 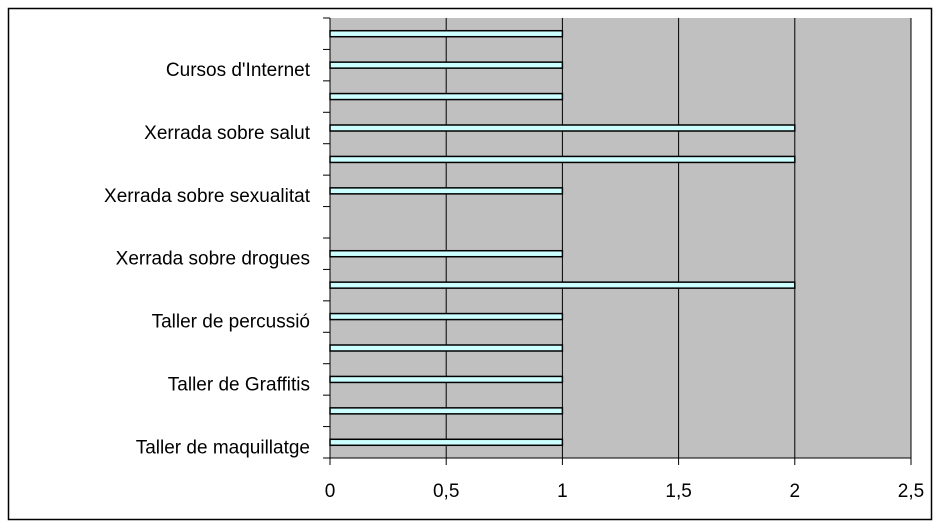 I want to click on x-tick-label: 1, so click(x=562, y=491).